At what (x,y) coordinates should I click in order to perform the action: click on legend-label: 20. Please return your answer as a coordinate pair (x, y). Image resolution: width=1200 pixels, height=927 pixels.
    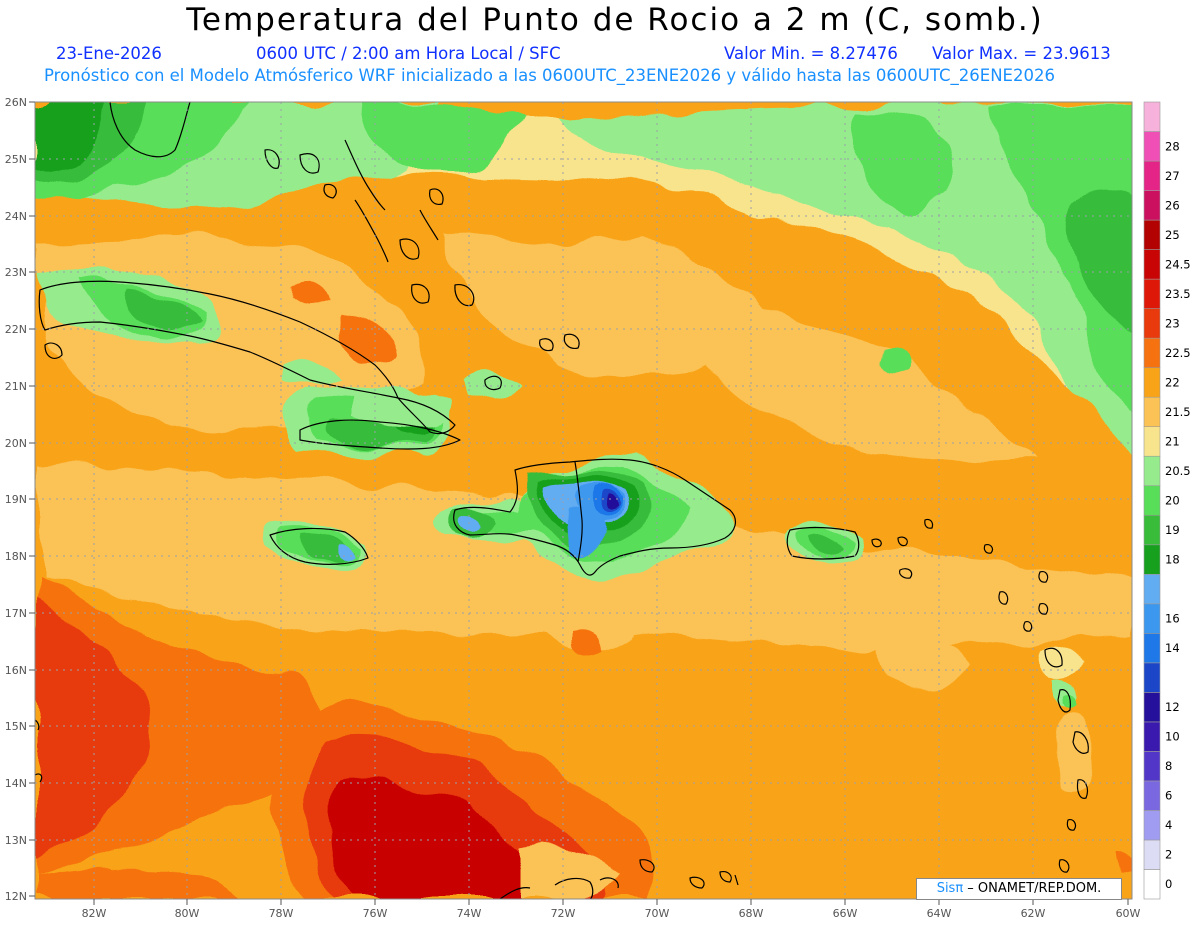
    Looking at the image, I should click on (1172, 501).